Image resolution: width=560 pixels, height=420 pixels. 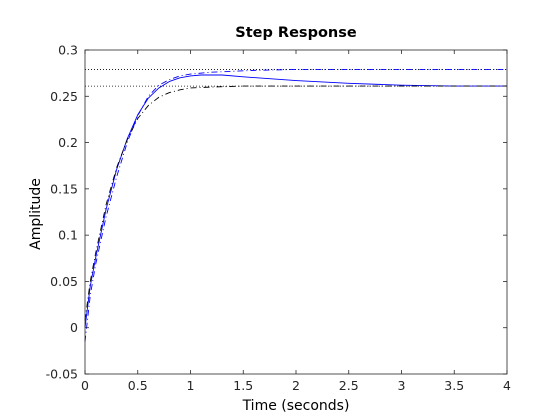 I want to click on x-axis-label: Time (seconds), so click(x=296, y=406).